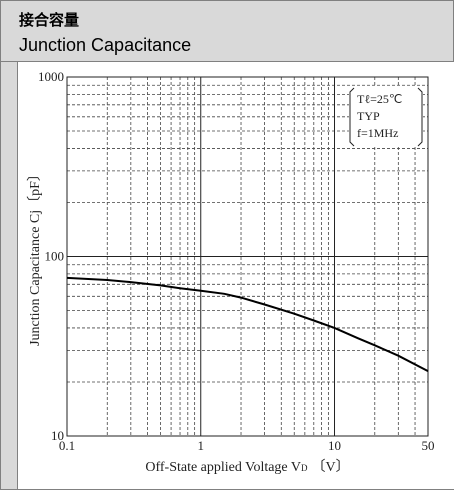  I want to click on annotation-temperature: Tℓ=25℃, so click(379, 99).